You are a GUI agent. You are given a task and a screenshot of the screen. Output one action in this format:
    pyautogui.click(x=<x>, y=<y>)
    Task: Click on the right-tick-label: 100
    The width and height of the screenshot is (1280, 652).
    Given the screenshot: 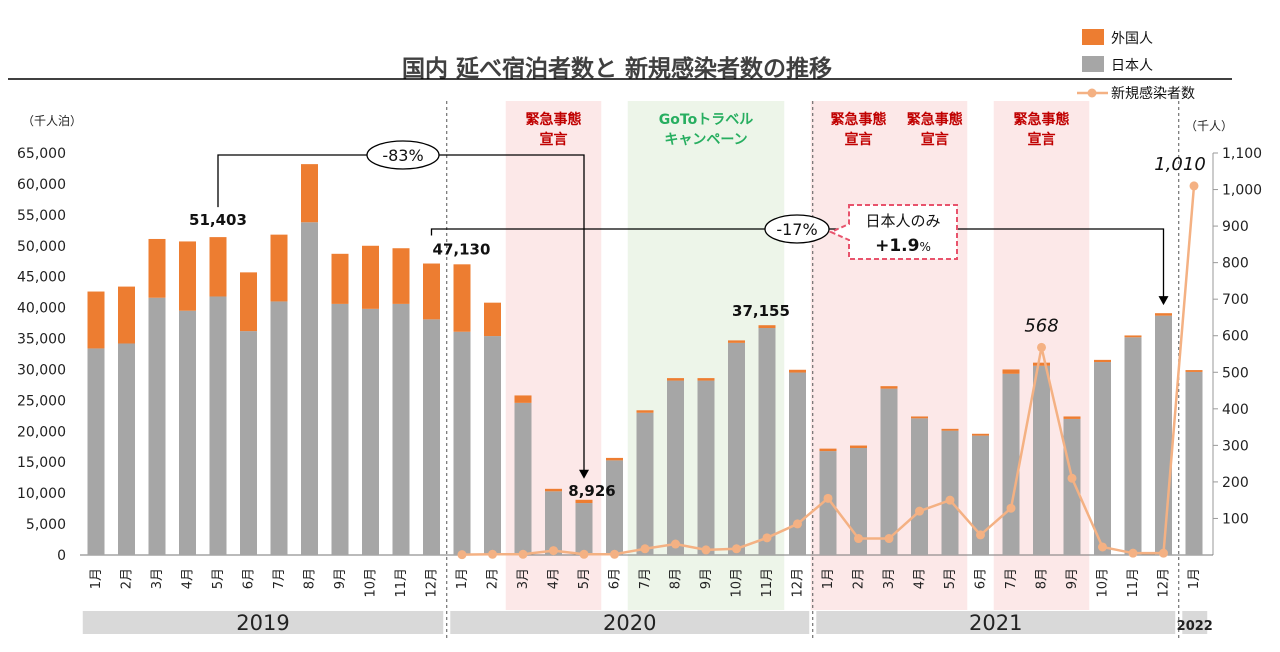 What is the action you would take?
    pyautogui.click(x=1235, y=519)
    